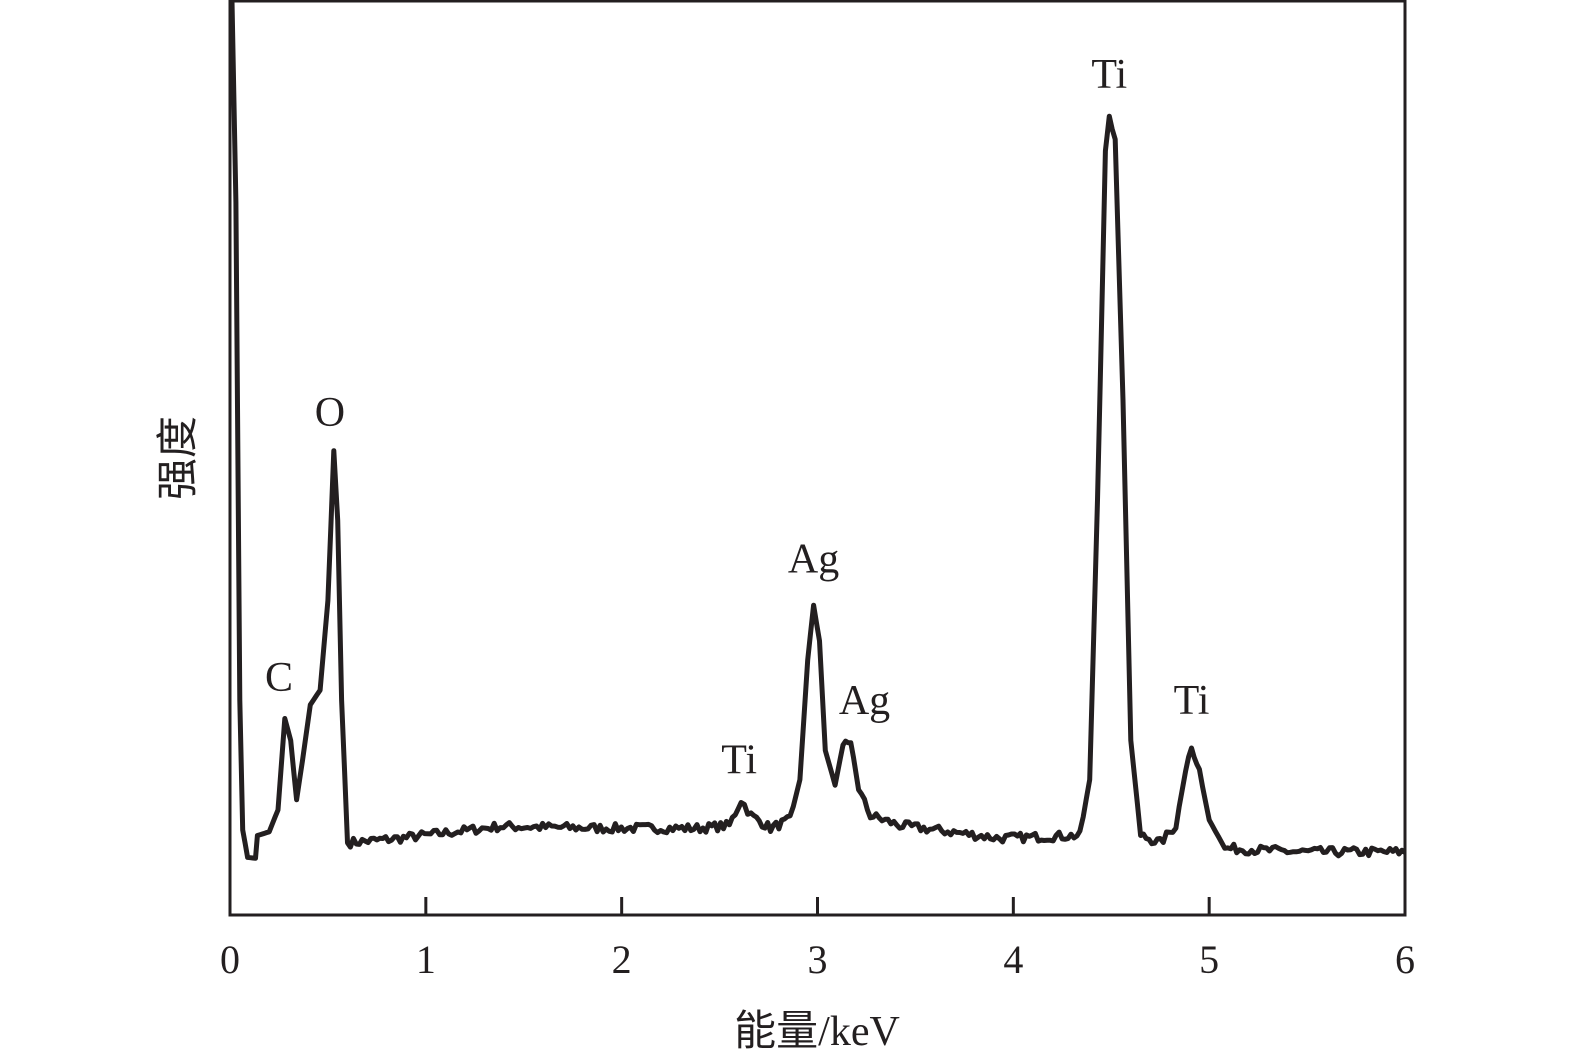 This screenshot has width=1575, height=1063. What do you see at coordinates (230, 959) in the screenshot?
I see `x-tick-label: 0` at bounding box center [230, 959].